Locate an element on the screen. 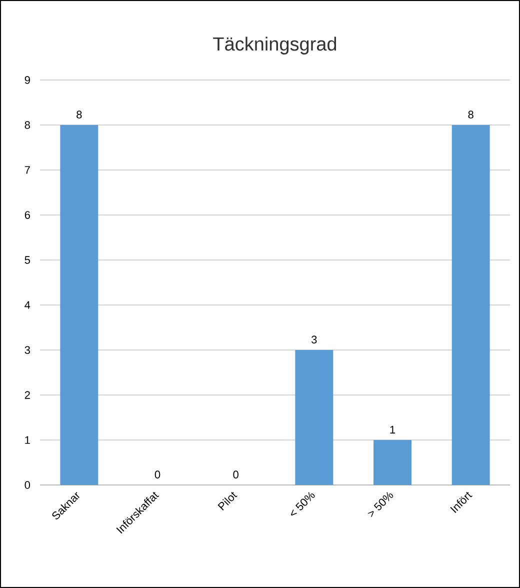 The image size is (520, 588). data-label: 3 is located at coordinates (314, 340).